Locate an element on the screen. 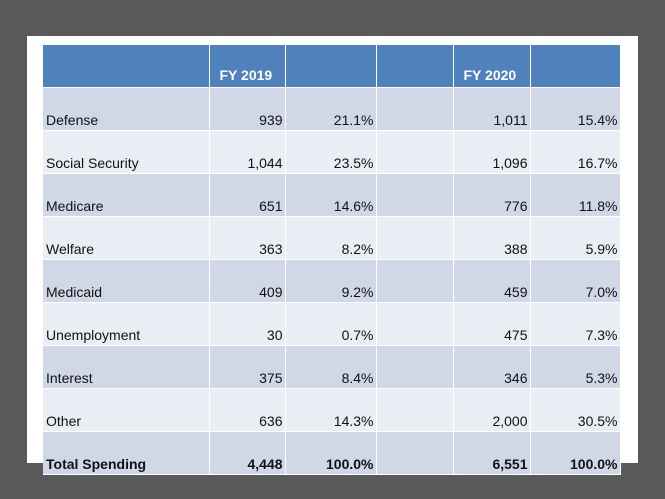 The height and width of the screenshot is (499, 665). table-row: Welfare 363 8.2% 388 5.9% is located at coordinates (332, 238).